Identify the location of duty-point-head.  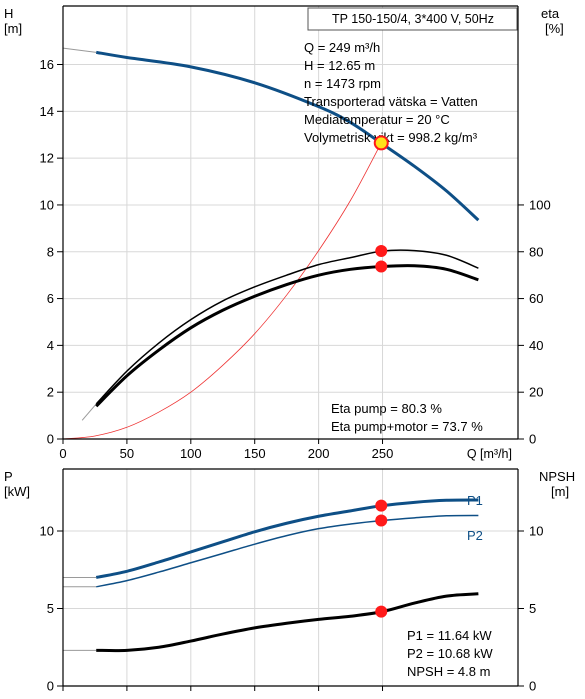
(381, 143).